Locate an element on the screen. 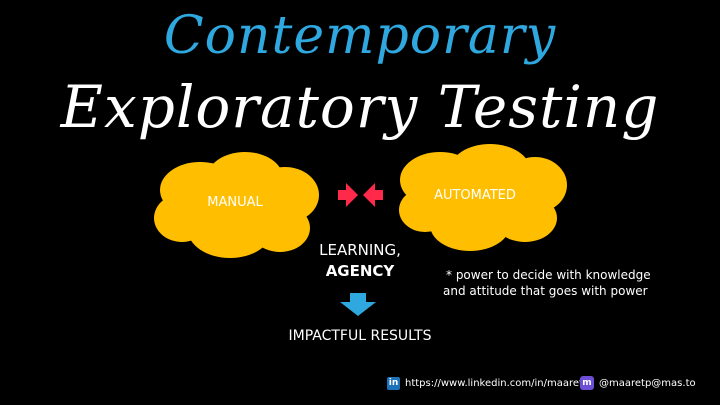 The width and height of the screenshot is (720, 405). automated-cloud is located at coordinates (483, 197).